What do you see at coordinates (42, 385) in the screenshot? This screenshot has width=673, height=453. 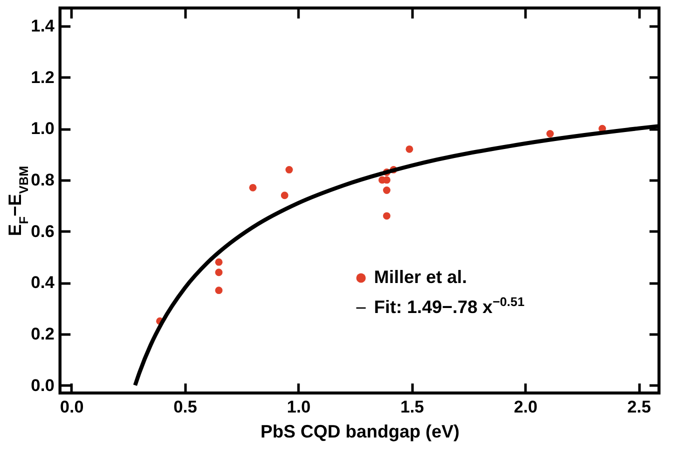 I see `y-tick-label: 0.0` at bounding box center [42, 385].